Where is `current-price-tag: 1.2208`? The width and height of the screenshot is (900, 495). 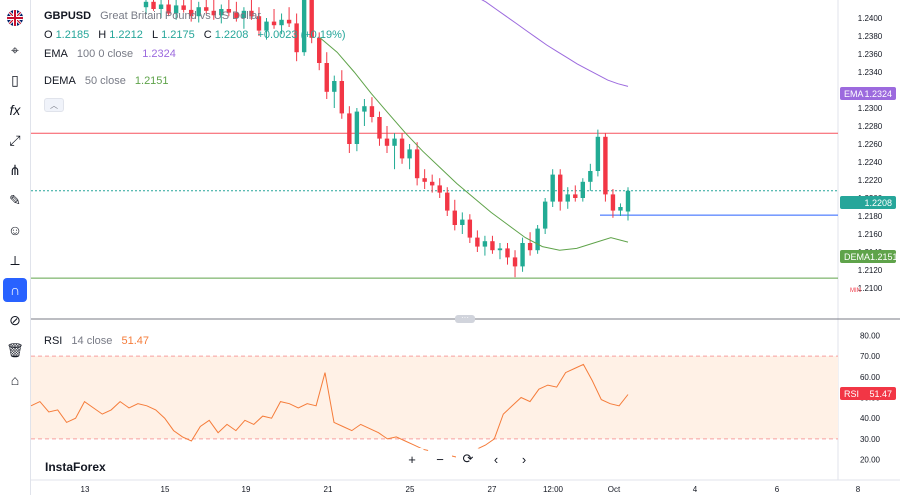 current-price-tag: 1.2208 is located at coordinates (868, 202).